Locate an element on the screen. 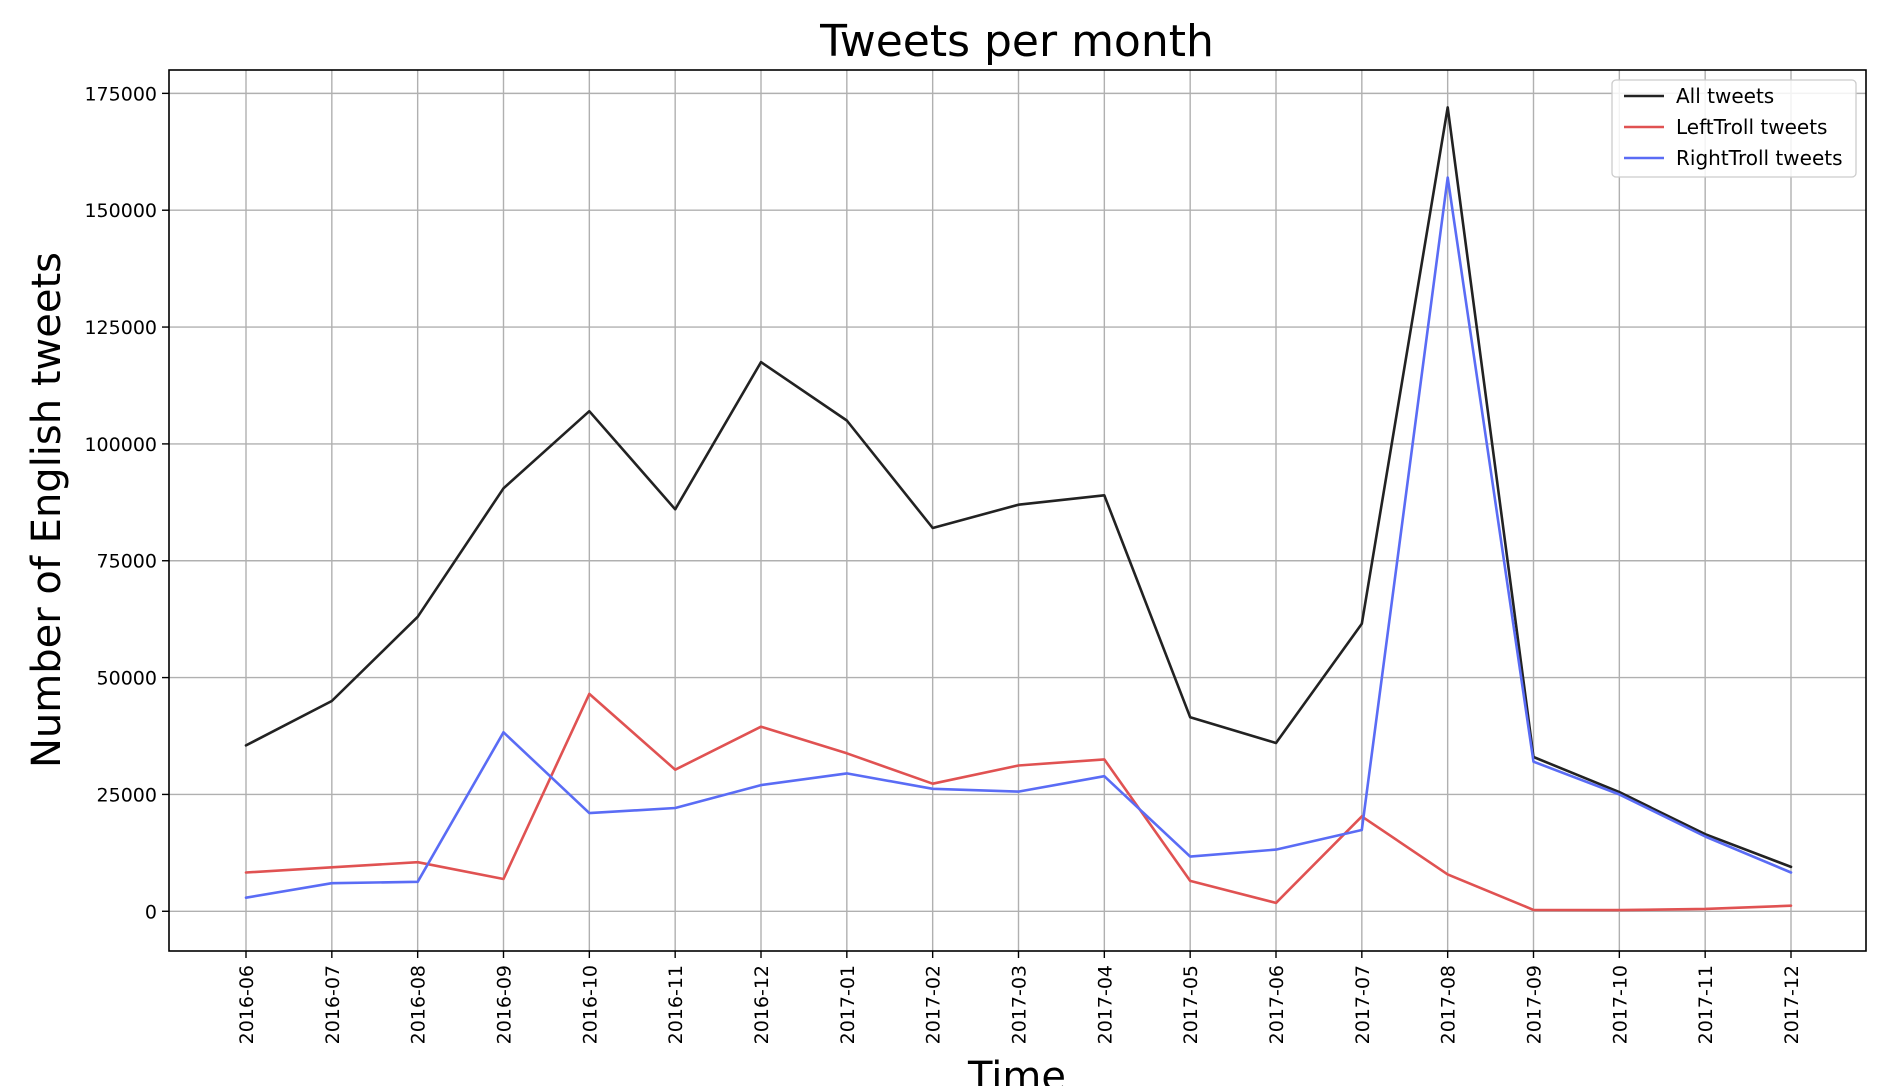 The image size is (1902, 1086). y-axis-label: Number of English tweets is located at coordinates (47, 510).